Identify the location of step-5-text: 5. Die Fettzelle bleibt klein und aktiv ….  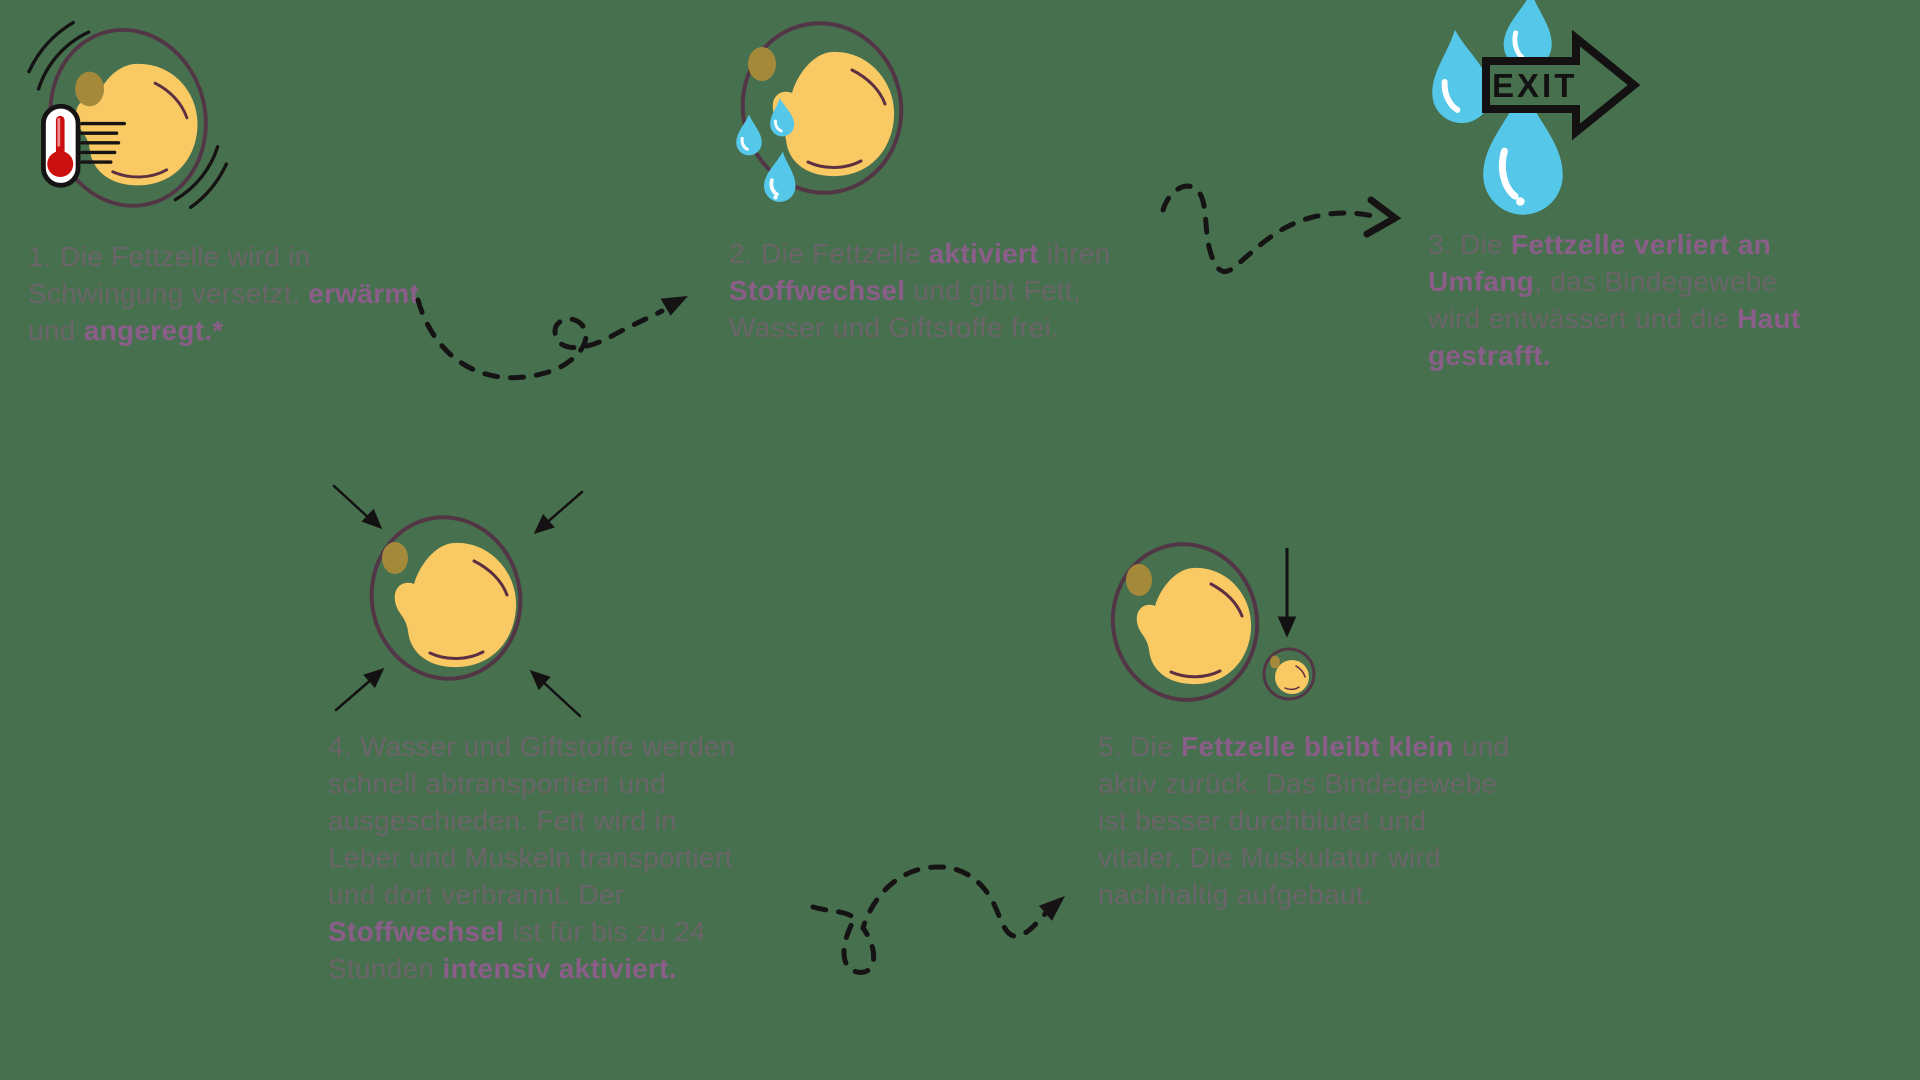
(1304, 820).